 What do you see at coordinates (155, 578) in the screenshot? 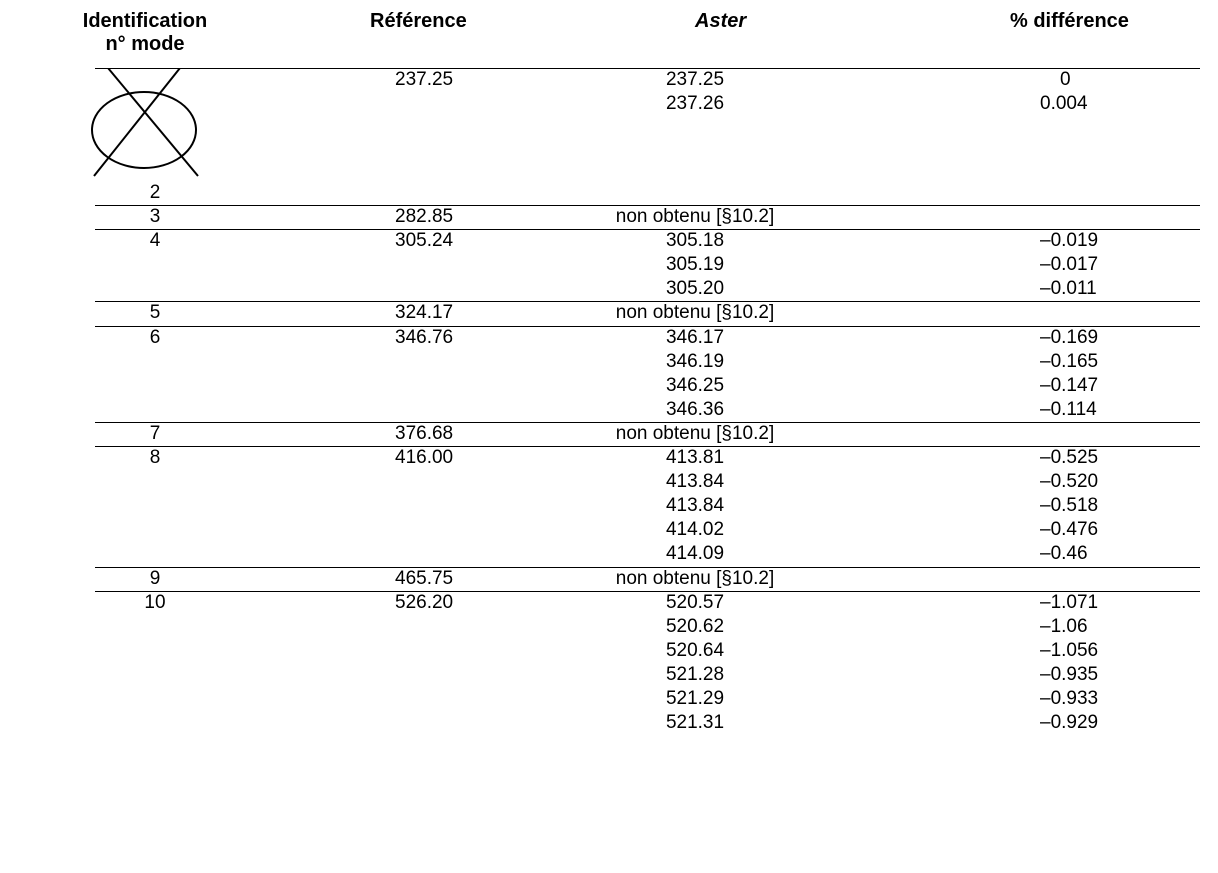
I see `mode-number: 9` at bounding box center [155, 578].